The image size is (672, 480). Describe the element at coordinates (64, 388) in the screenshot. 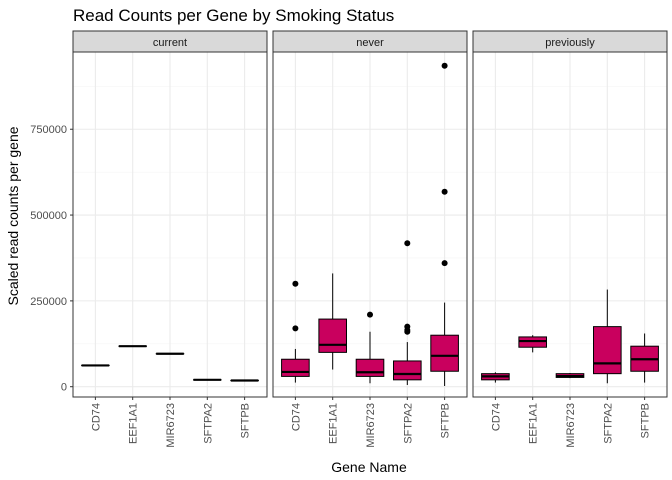

I see `y-tick-label: 0` at that location.